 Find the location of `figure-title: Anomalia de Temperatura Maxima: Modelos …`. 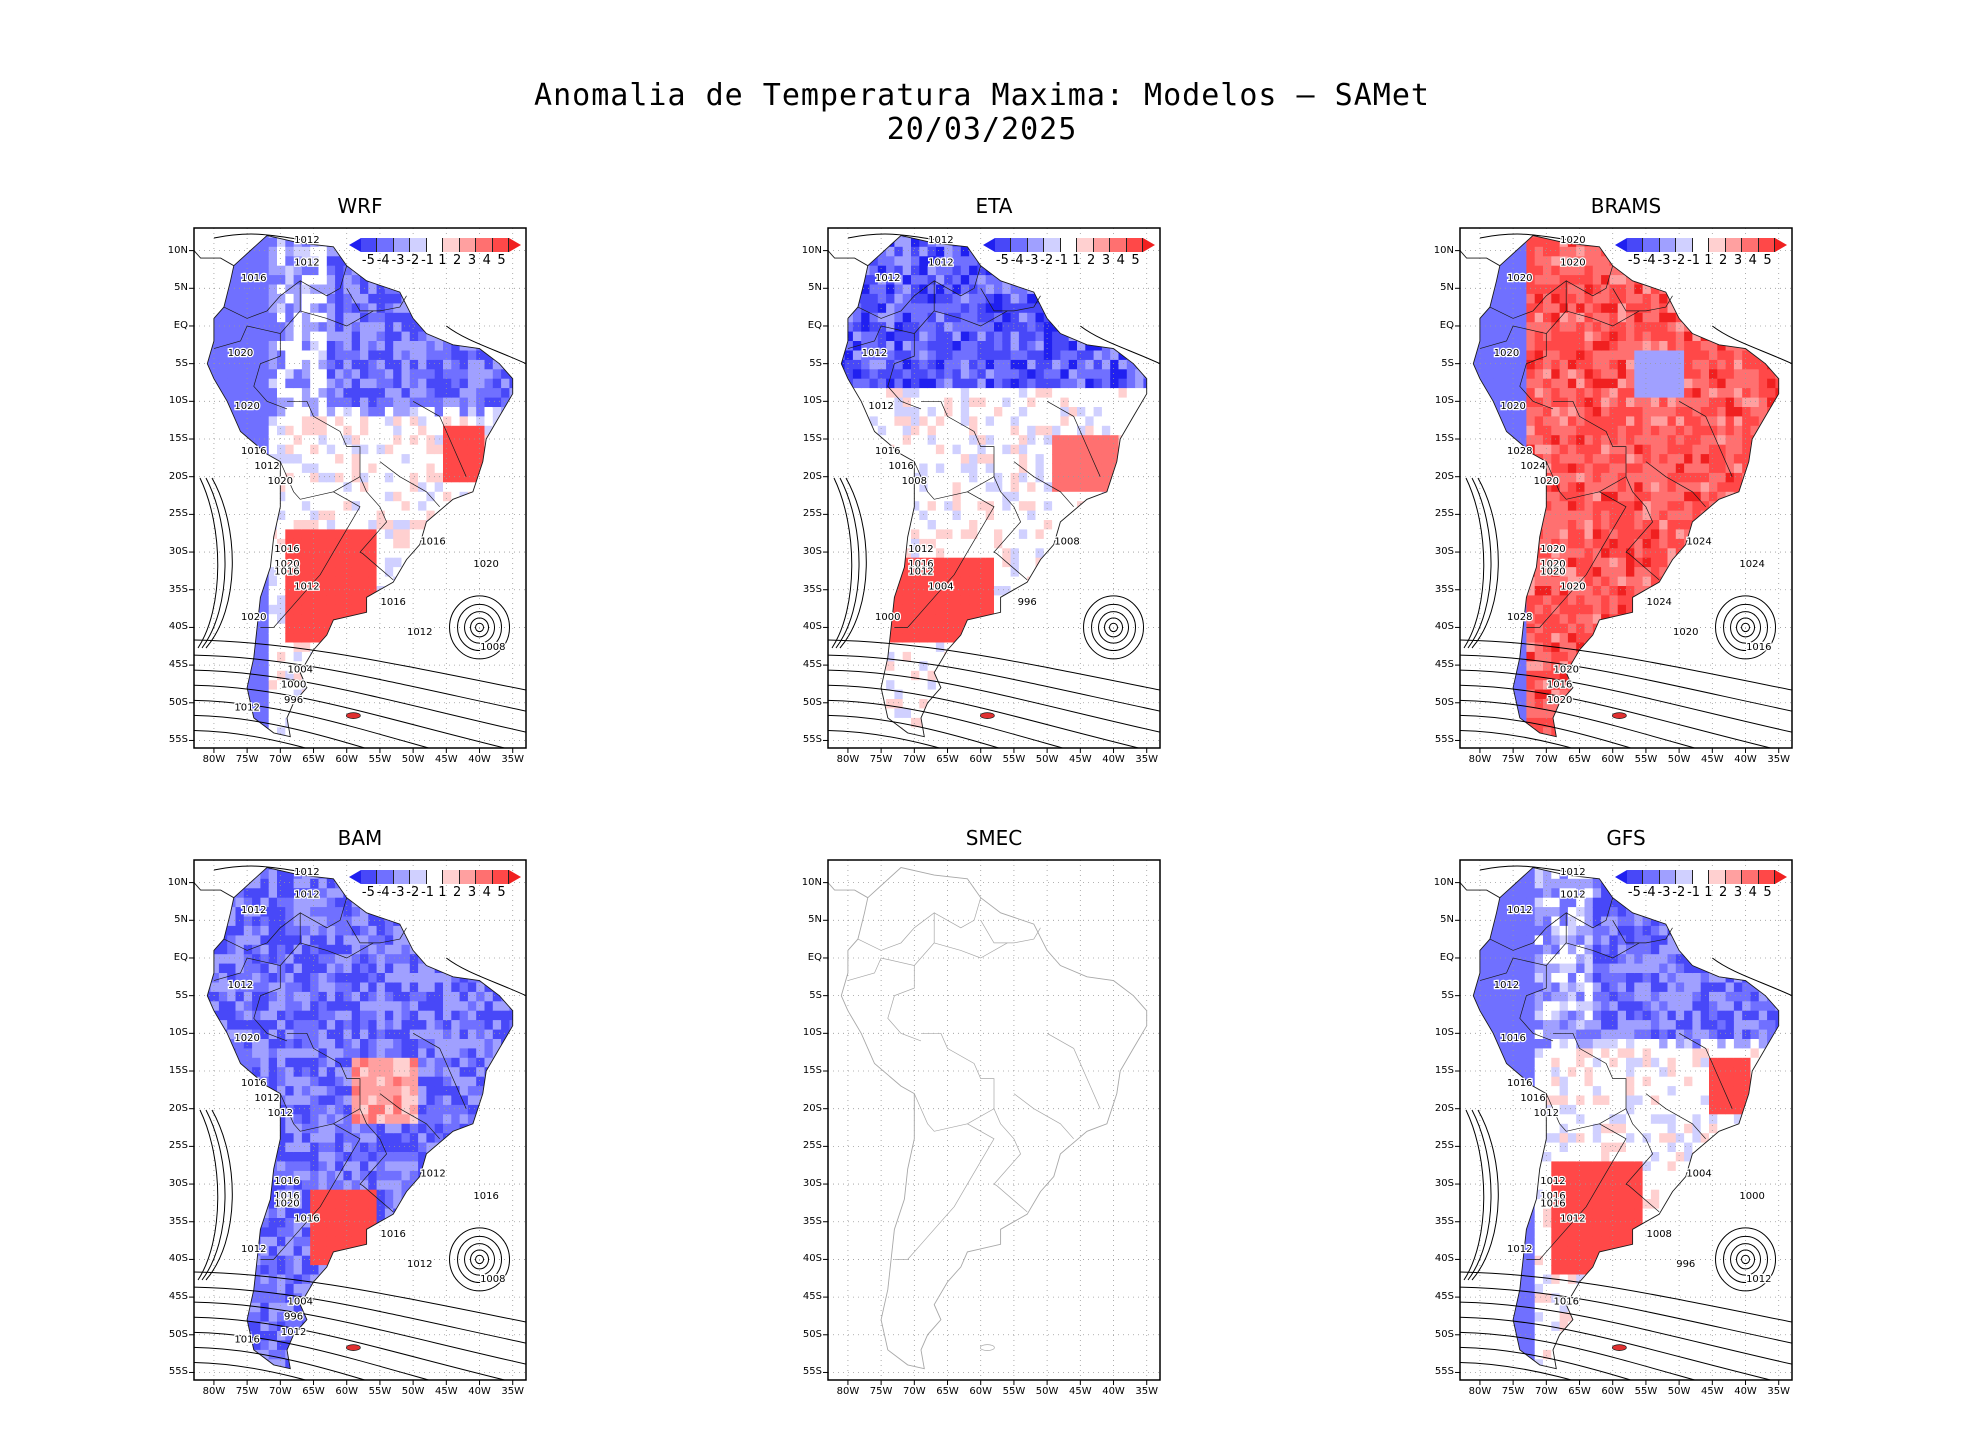

figure-title: Anomalia de Temperatura Maxima: Modelos … is located at coordinates (982, 95).